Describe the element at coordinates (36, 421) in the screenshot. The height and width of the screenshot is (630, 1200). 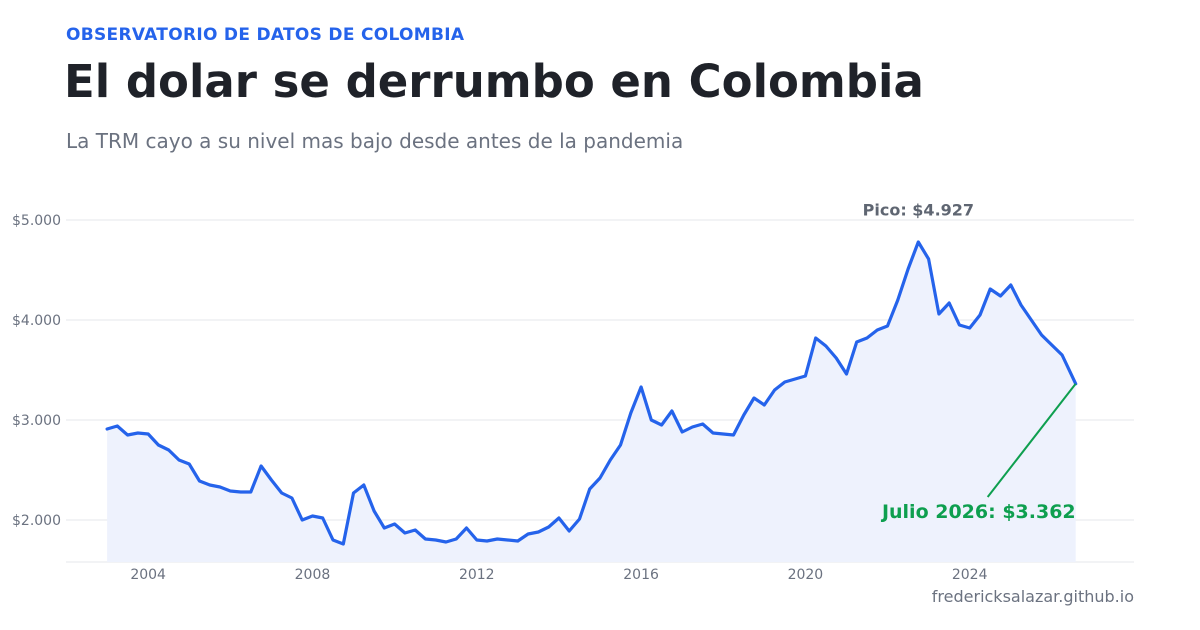
I see `y-tick-label: $3.000` at that location.